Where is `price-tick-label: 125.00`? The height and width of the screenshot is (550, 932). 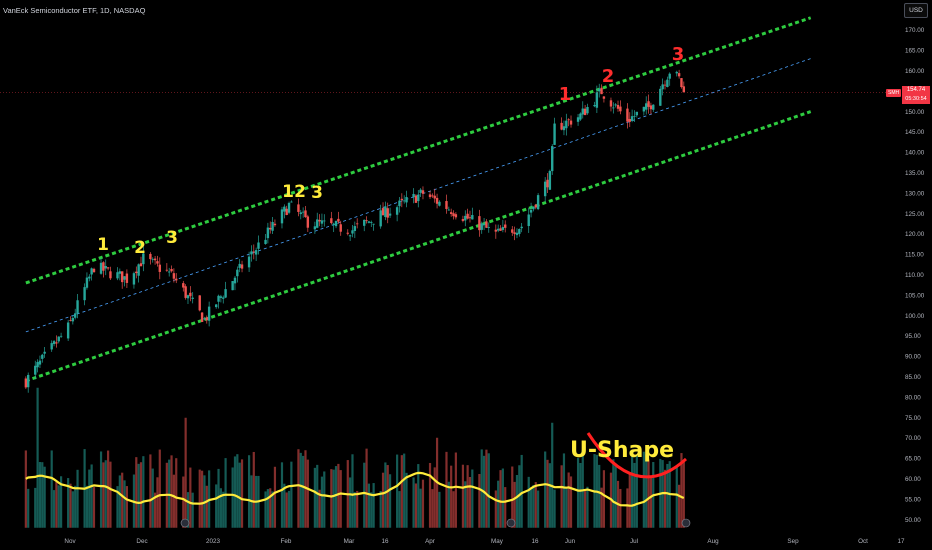
price-tick-label: 125.00 is located at coordinates (915, 214).